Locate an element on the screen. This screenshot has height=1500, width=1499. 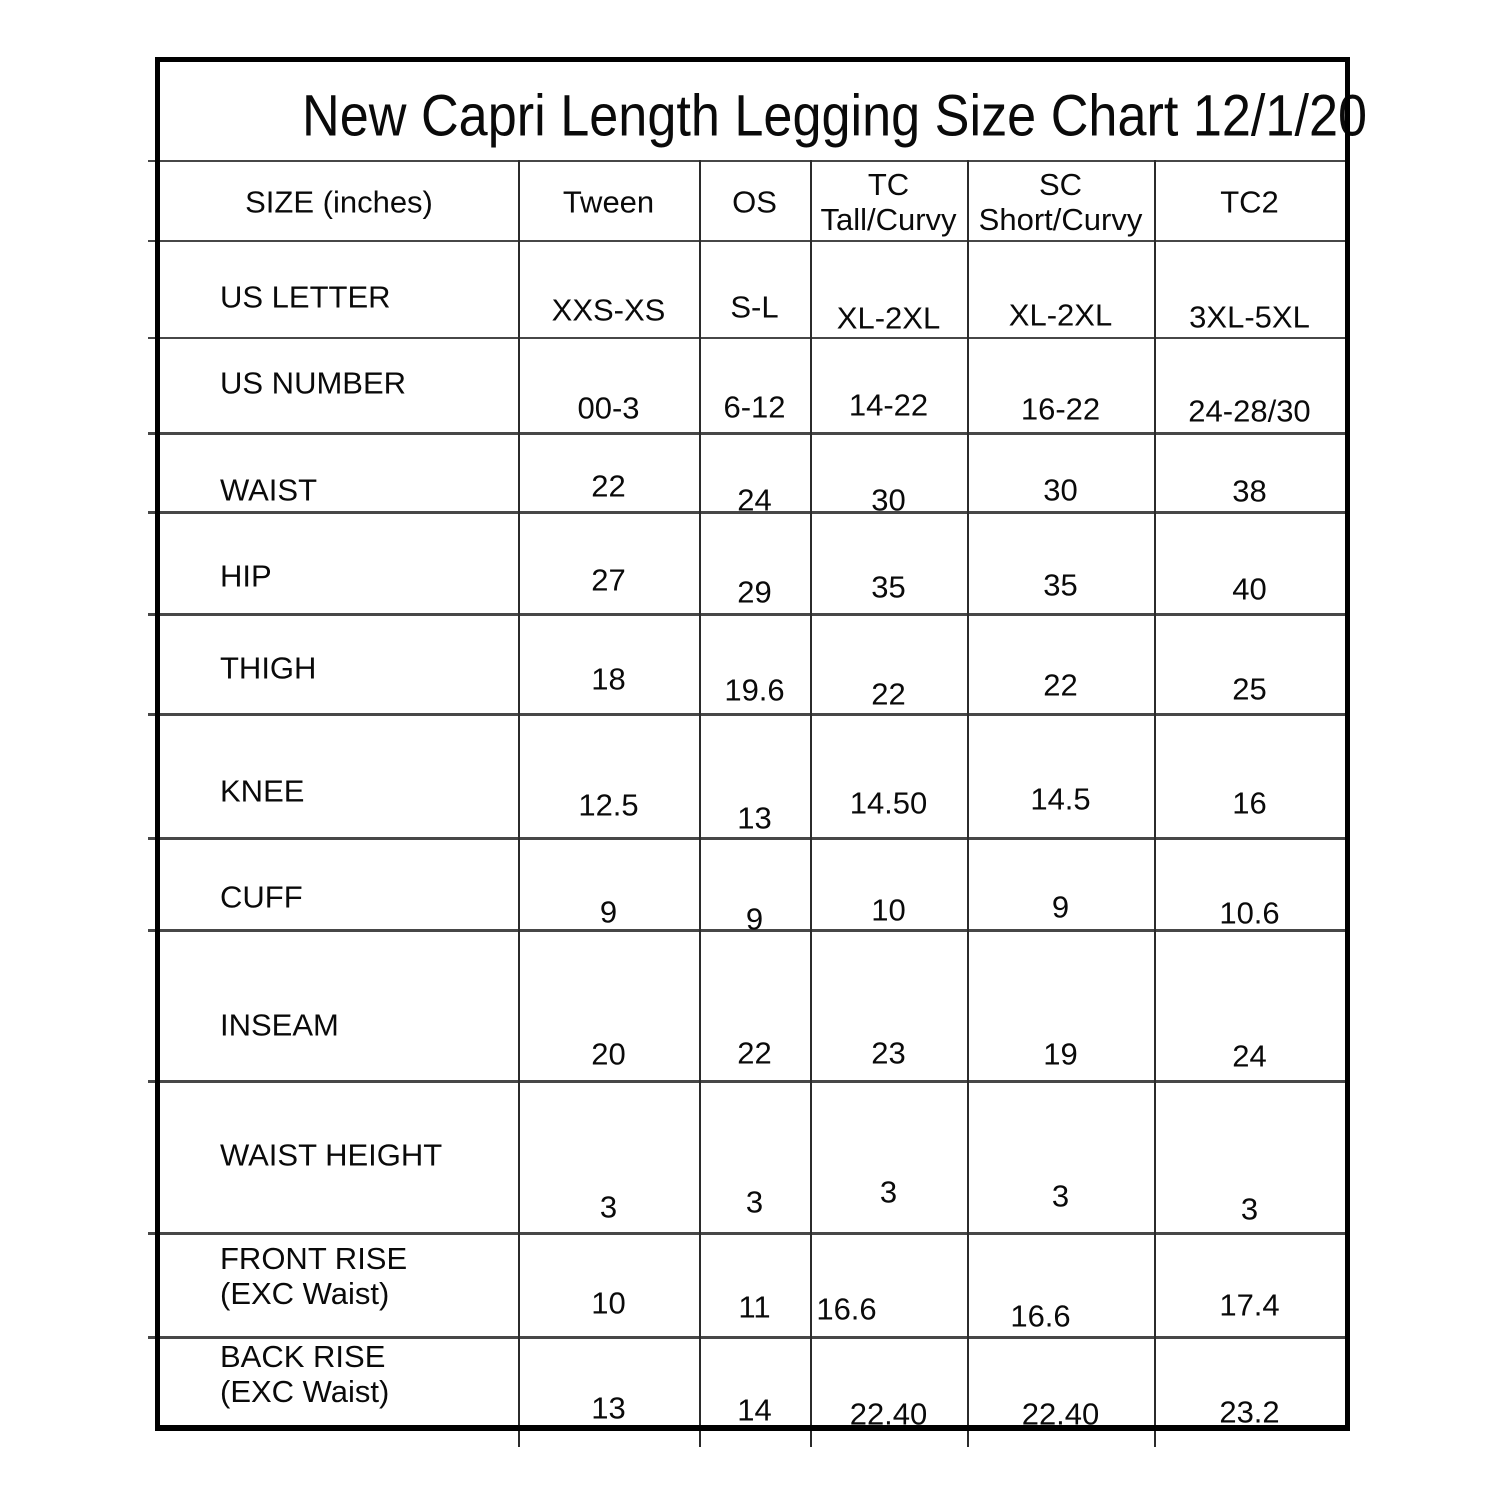
row-label: BACK RISE (EXC Waist) is located at coordinates (305, 1374).